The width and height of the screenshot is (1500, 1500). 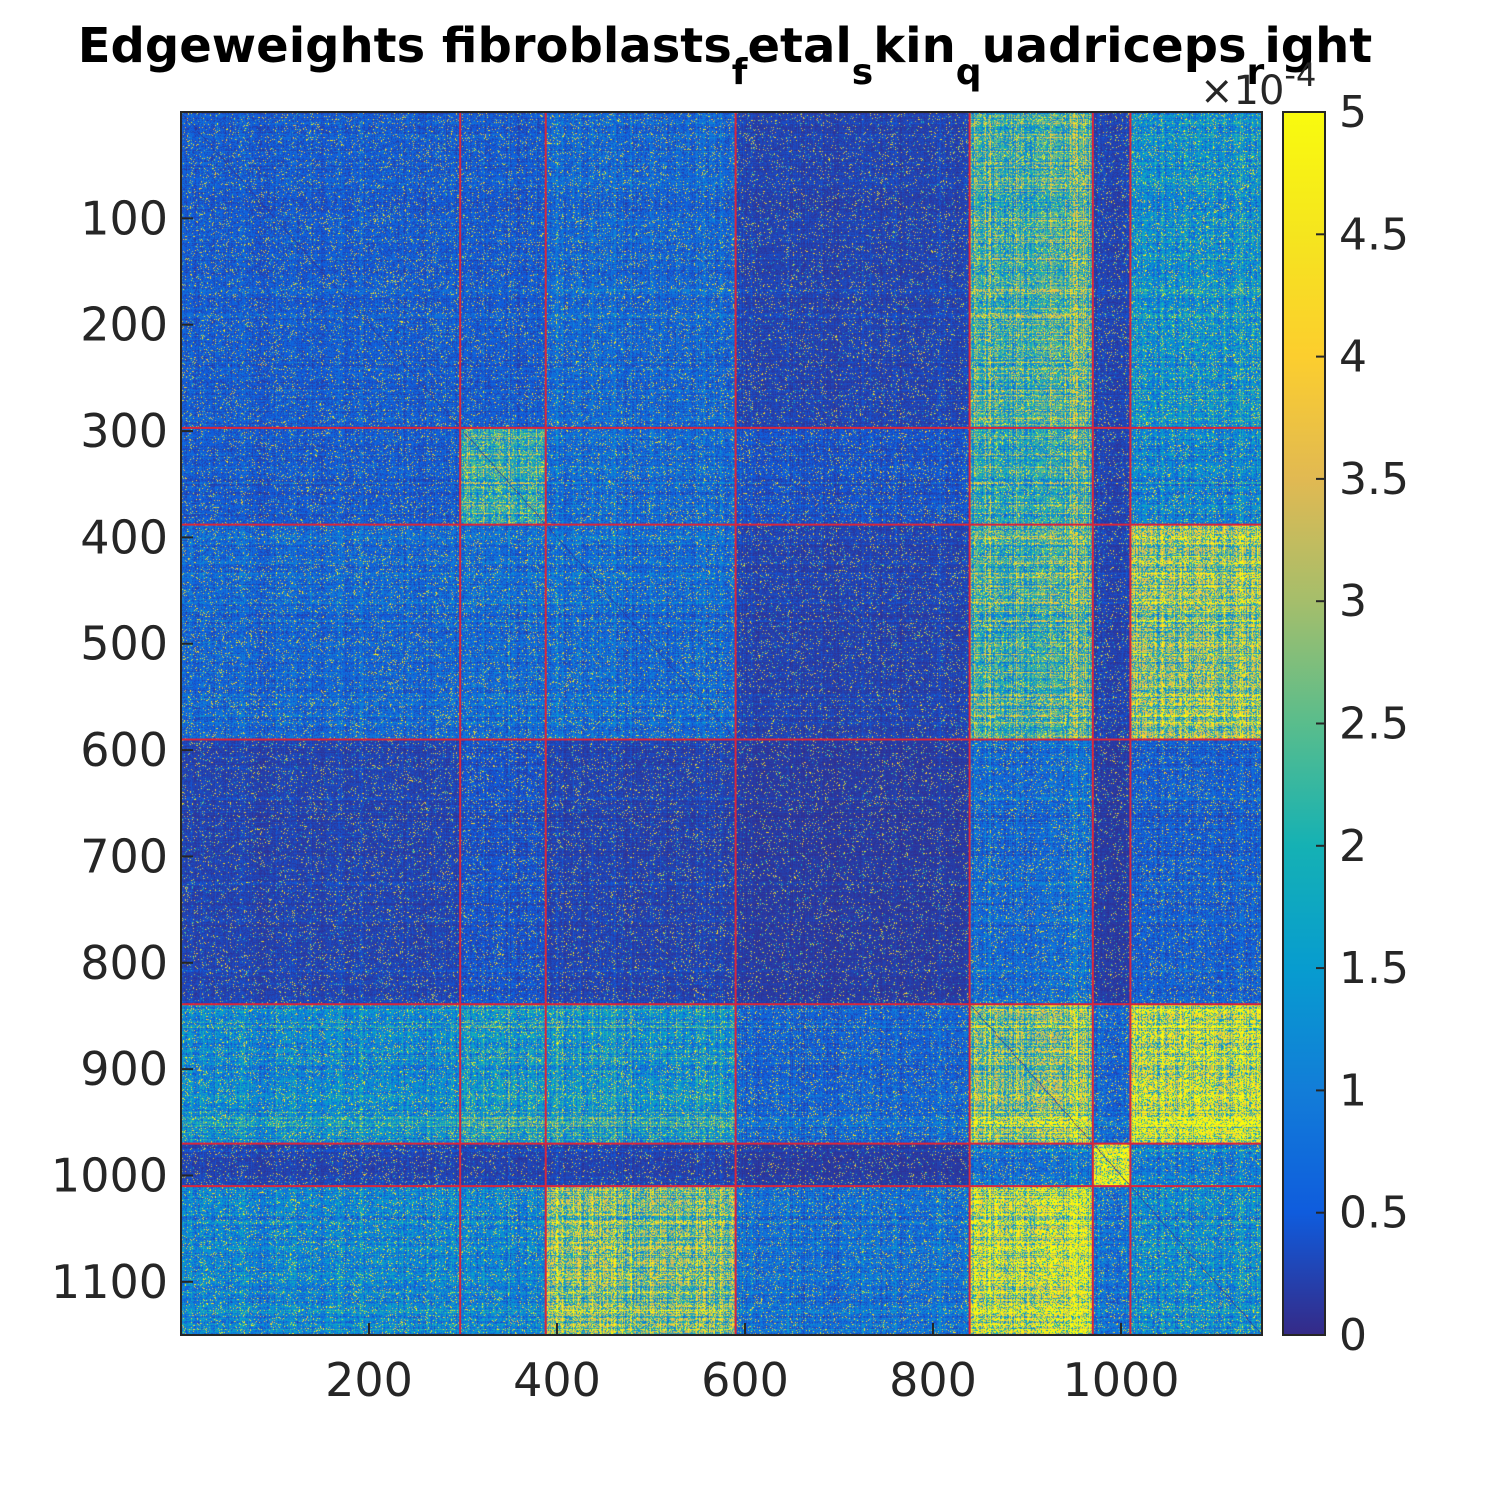 I want to click on colorbar-tick-label: 2, so click(x=1353, y=846).